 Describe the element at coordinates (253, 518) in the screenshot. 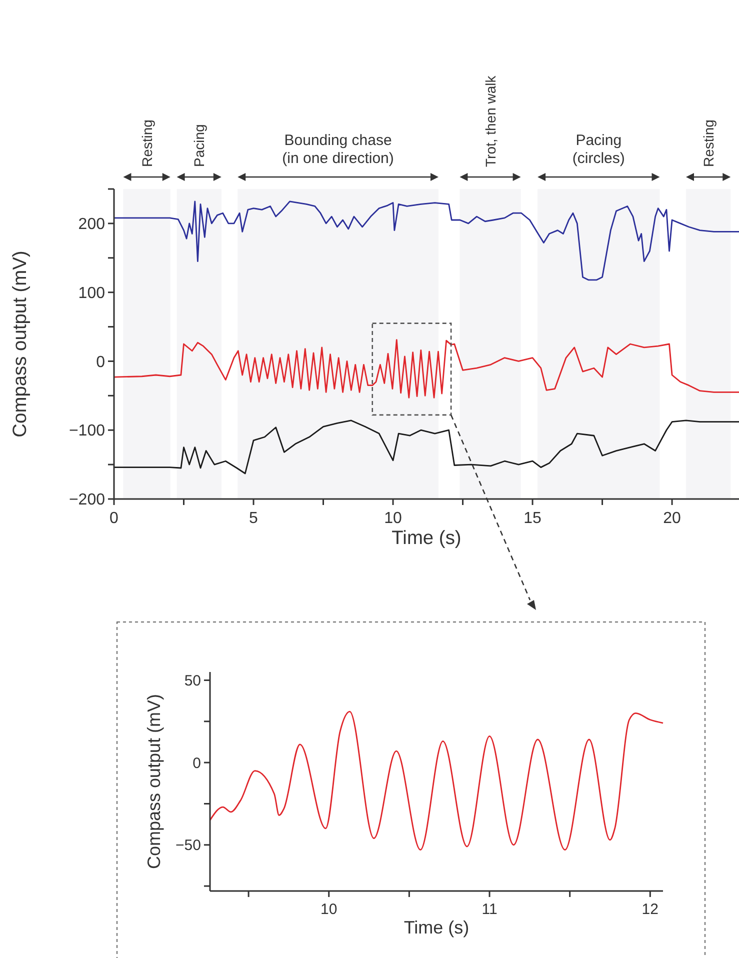

I see `x-tick-label: 5` at that location.